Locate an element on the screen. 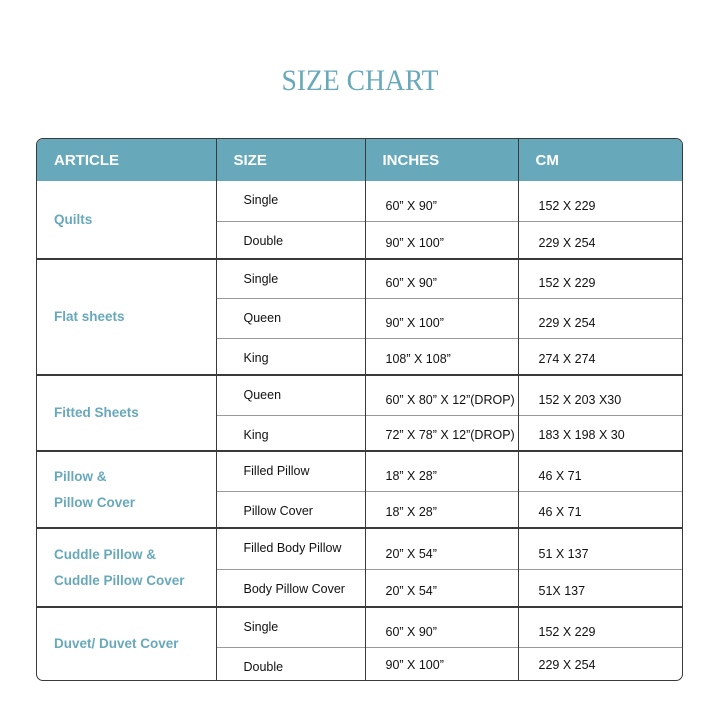  table-row: Body Pillow Cover 20” X 54” 51X 137 is located at coordinates (359, 587).